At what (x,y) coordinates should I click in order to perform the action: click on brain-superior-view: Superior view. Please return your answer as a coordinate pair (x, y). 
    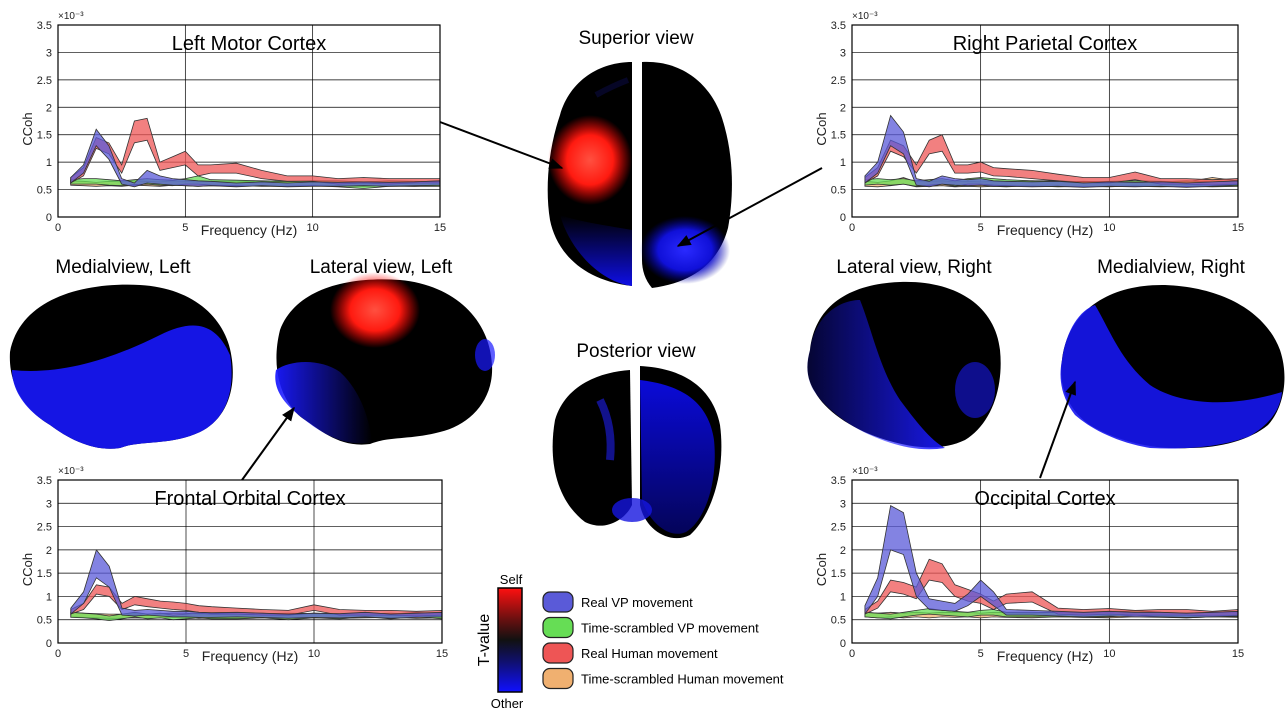
    Looking at the image, I should click on (639, 158).